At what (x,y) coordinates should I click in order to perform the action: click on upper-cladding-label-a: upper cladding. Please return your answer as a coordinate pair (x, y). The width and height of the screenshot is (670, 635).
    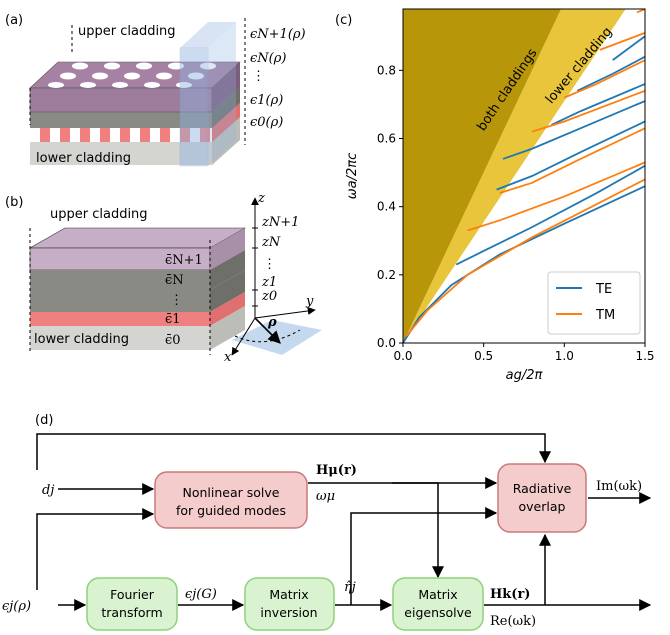
    Looking at the image, I should click on (127, 31).